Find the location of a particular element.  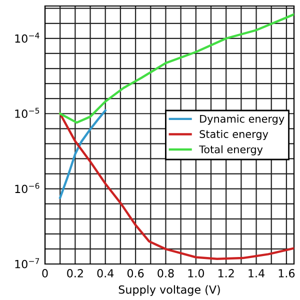

x-tick-label: 0 is located at coordinates (45, 273).